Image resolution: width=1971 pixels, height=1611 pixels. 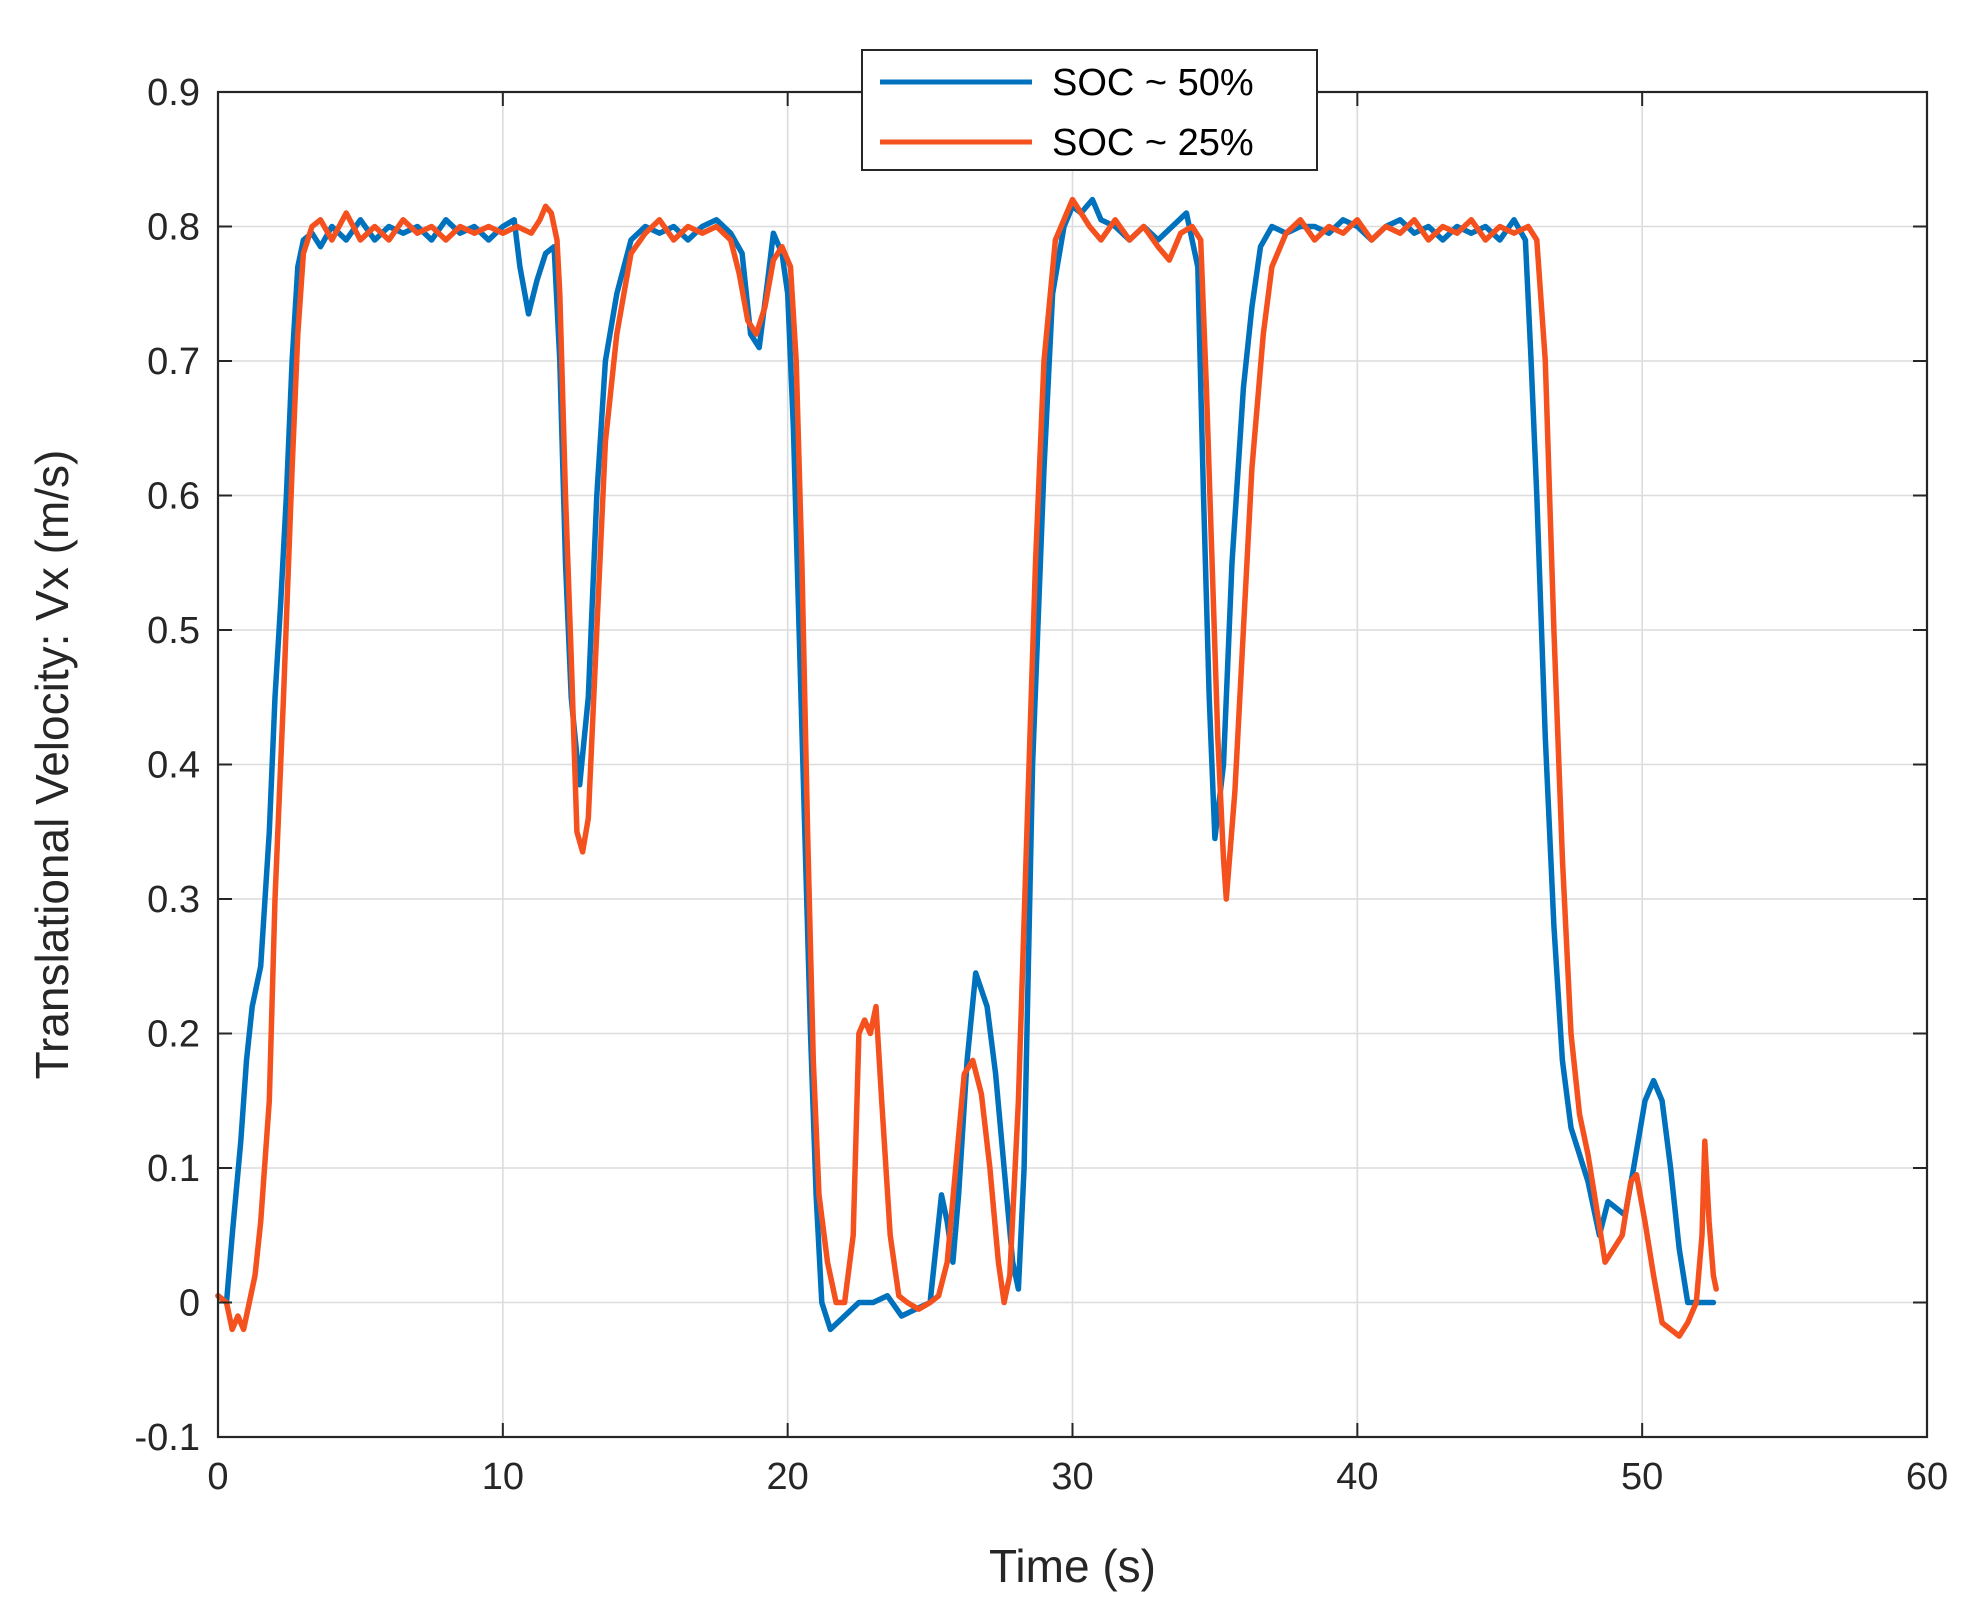 I want to click on y-tick-label: 0.3, so click(x=173, y=900).